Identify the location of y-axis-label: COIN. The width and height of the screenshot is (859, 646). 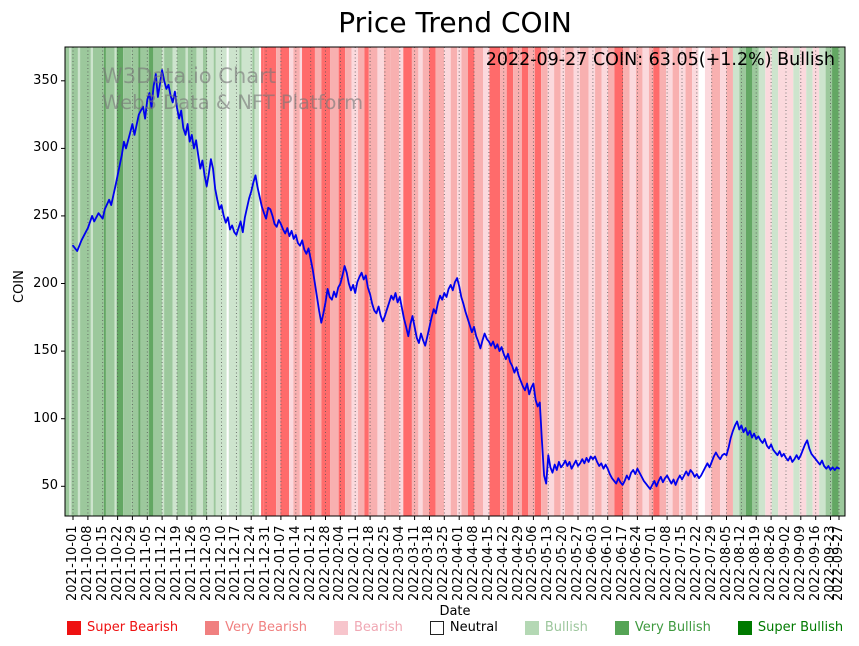
(19, 286).